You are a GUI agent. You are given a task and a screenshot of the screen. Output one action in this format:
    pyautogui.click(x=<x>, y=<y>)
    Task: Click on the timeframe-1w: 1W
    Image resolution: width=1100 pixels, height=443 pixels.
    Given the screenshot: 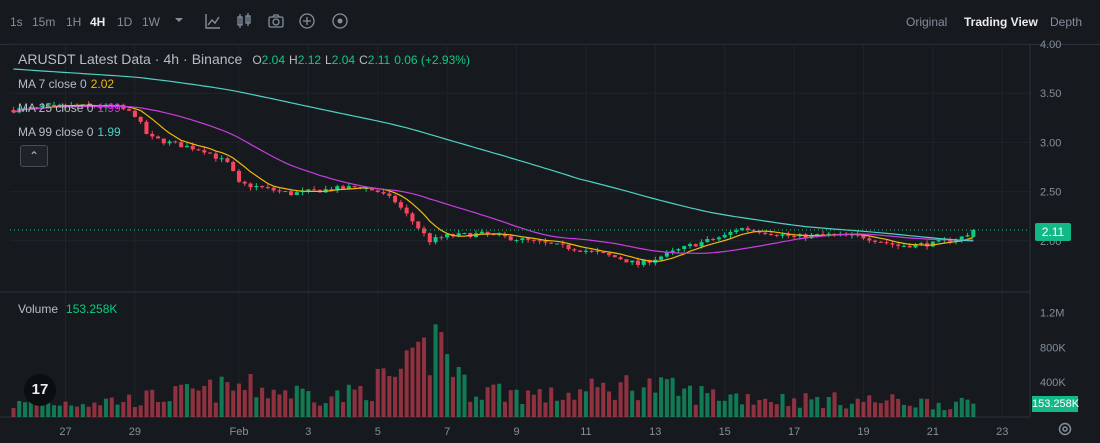 What is the action you would take?
    pyautogui.click(x=151, y=22)
    